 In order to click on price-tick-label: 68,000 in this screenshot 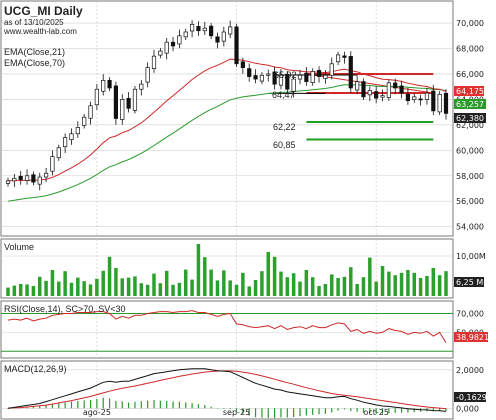, I will do `click(470, 49)`.